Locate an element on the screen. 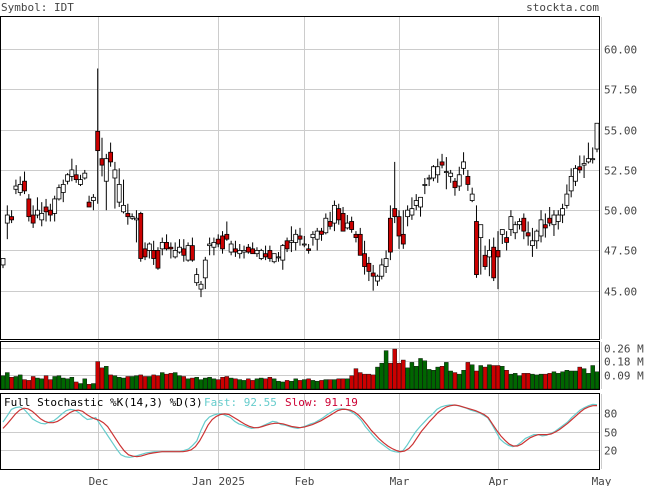 This screenshot has width=655, height=486. stochastic-panel is located at coordinates (300, 431).